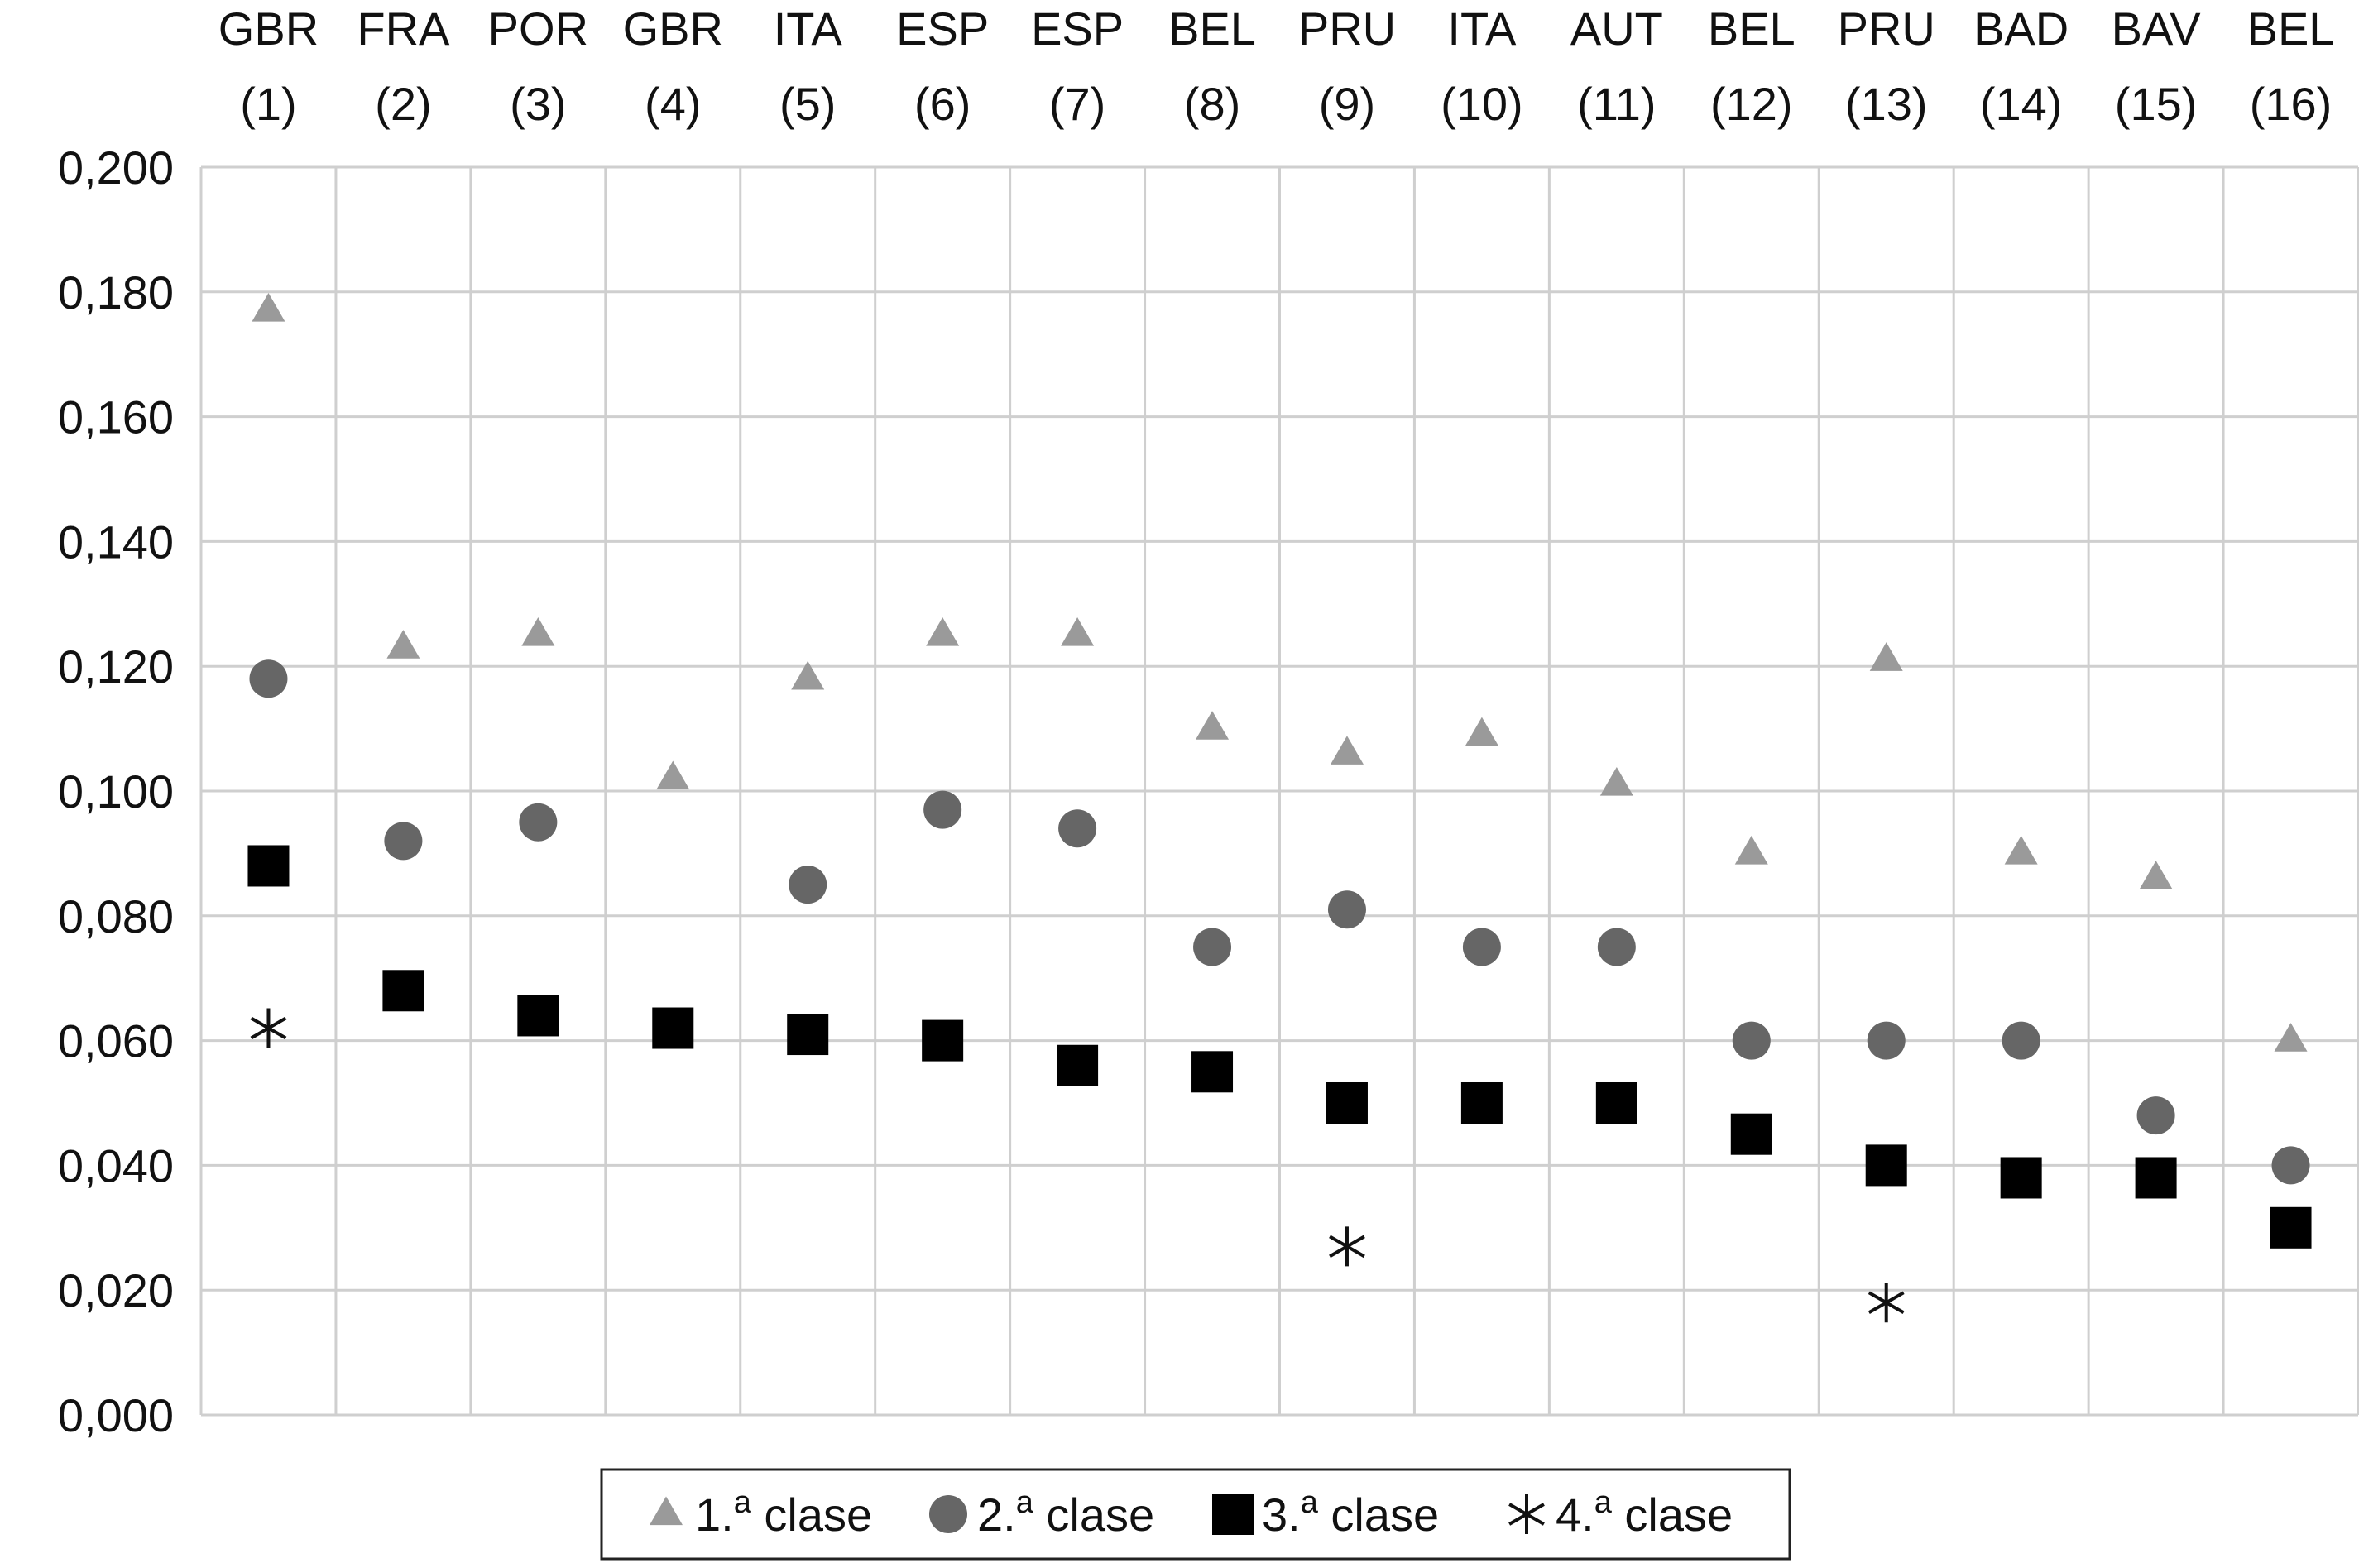 The image size is (2359, 1568). Describe the element at coordinates (1617, 104) in the screenshot. I see `x-category-number: (11)` at that location.